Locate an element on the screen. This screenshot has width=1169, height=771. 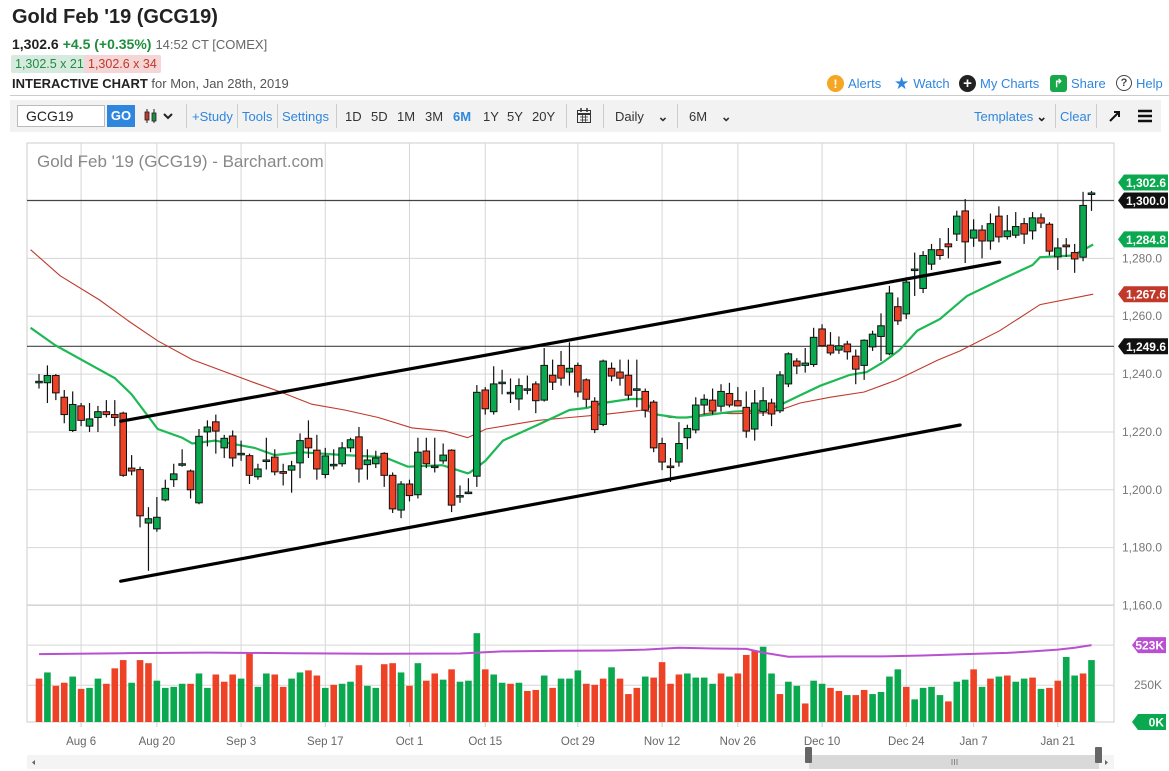
symbol-input: GCG19 is located at coordinates (61, 116).